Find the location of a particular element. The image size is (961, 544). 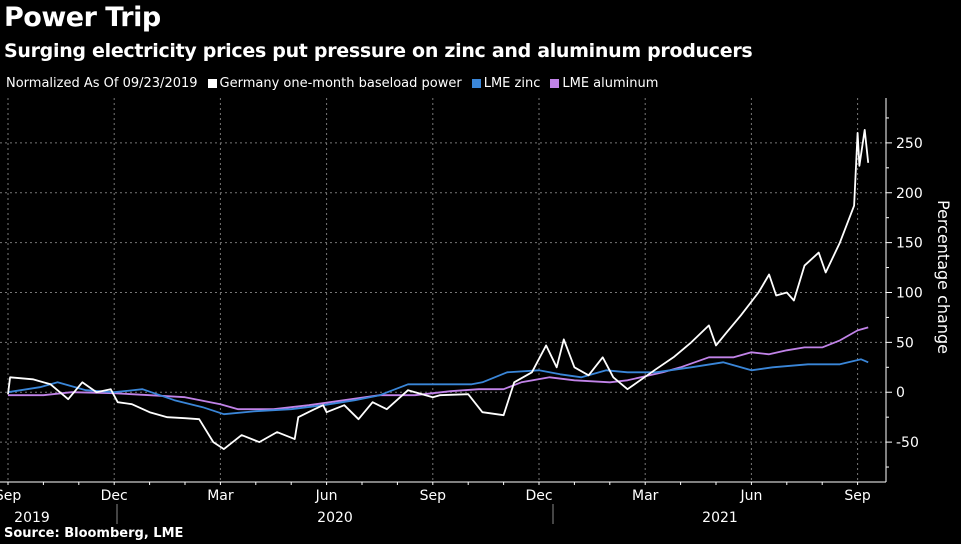

legend-note: Normalized As Of 09/23/2019 is located at coordinates (102, 83).